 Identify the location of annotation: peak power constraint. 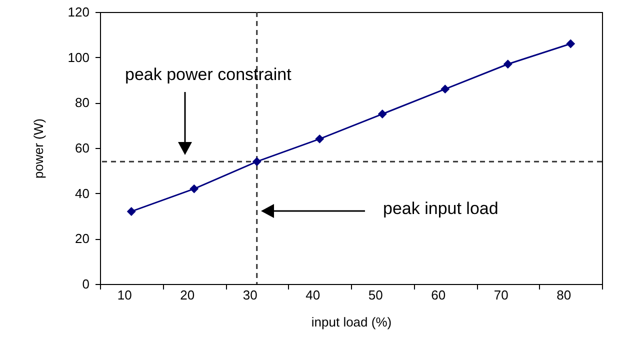
(208, 74).